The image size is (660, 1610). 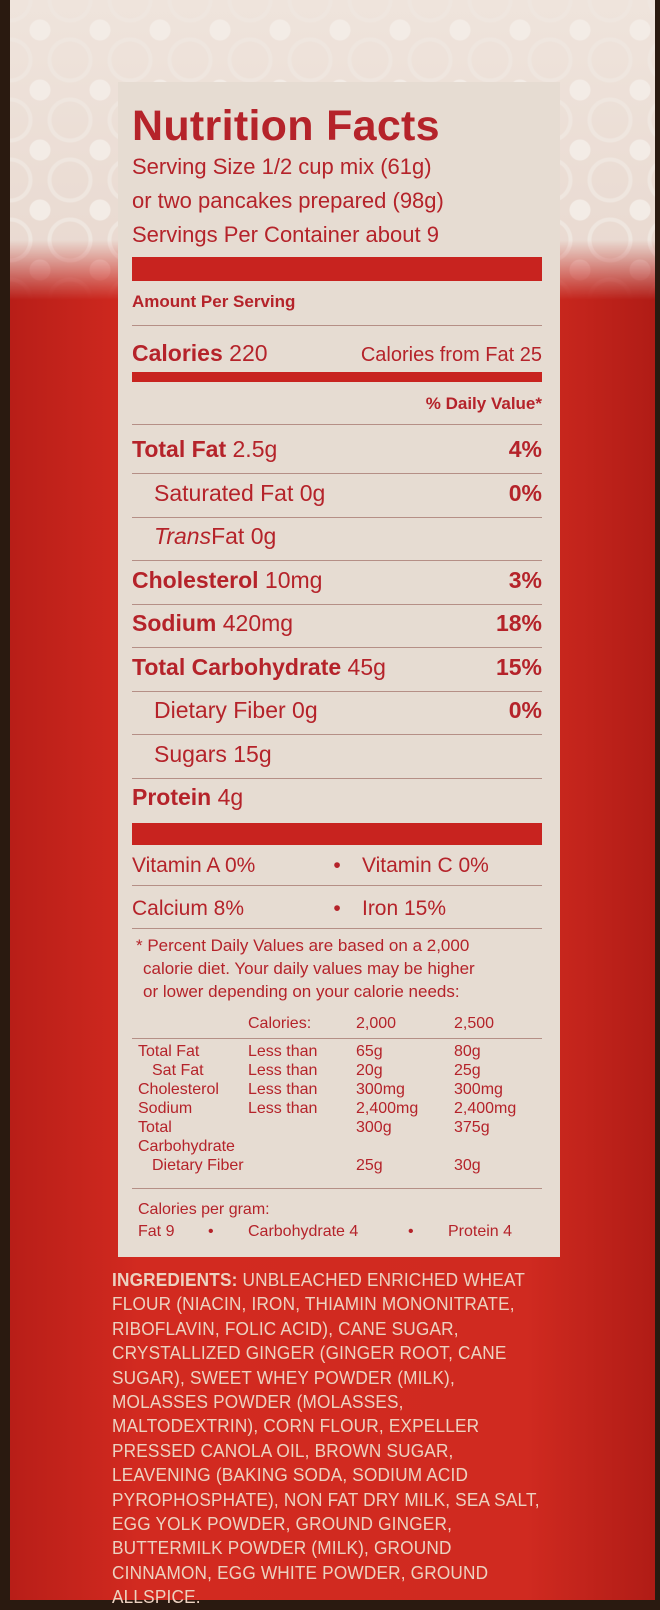 What do you see at coordinates (169, 1051) in the screenshot?
I see `cell: Total Fat` at bounding box center [169, 1051].